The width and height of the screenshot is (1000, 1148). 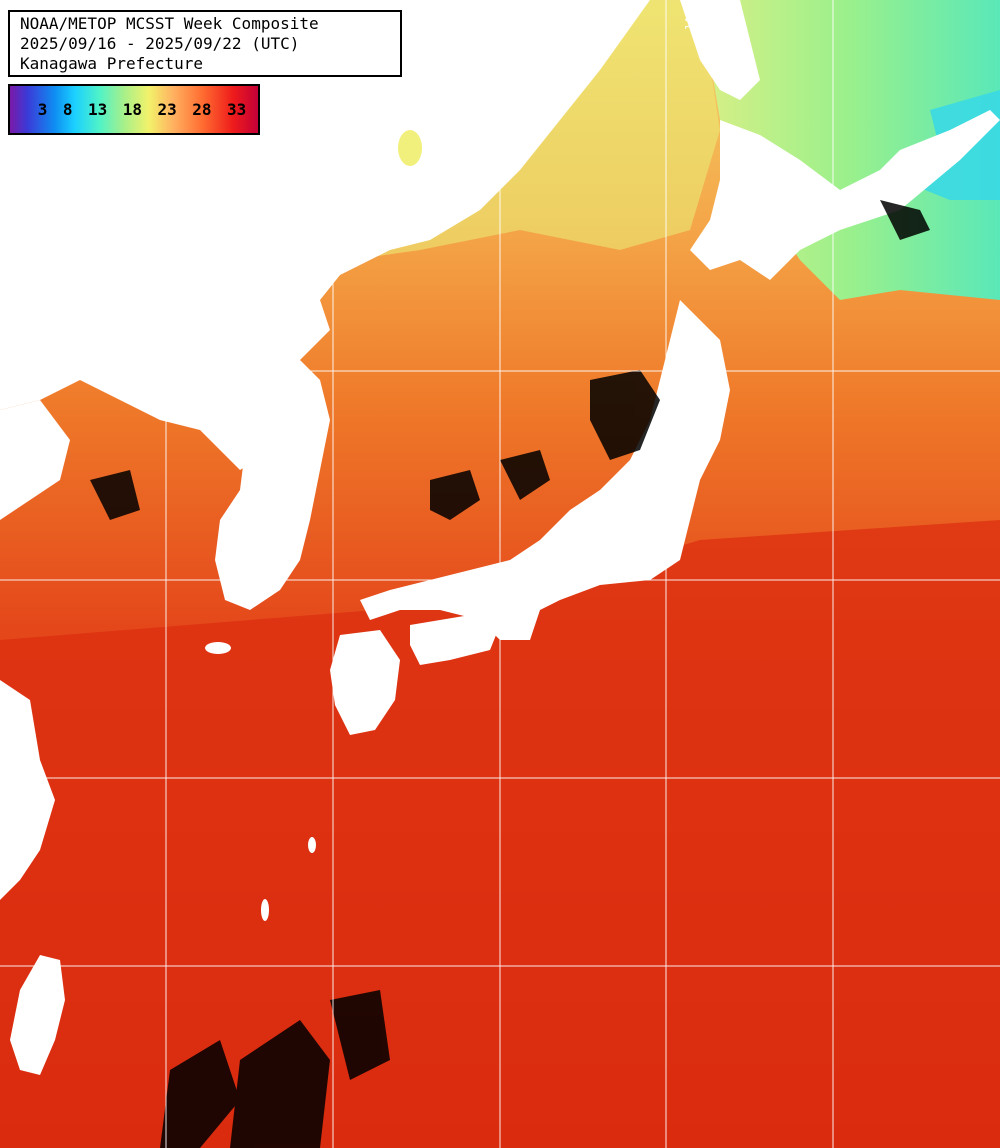 What do you see at coordinates (169, 23) in the screenshot?
I see `title-line-1: NOAA/METOP MCSST Week Composite` at bounding box center [169, 23].